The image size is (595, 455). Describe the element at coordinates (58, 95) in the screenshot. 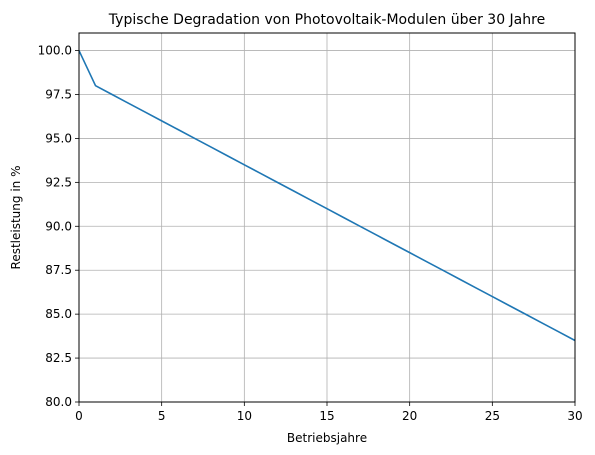

I see `y-tick-label: 97.5` at that location.